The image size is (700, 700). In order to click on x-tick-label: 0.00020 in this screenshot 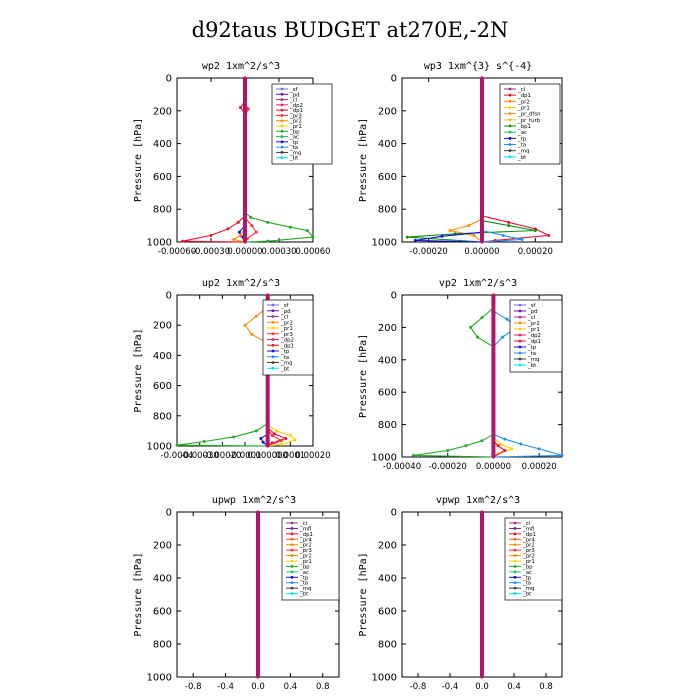, I will do `click(535, 252)`.